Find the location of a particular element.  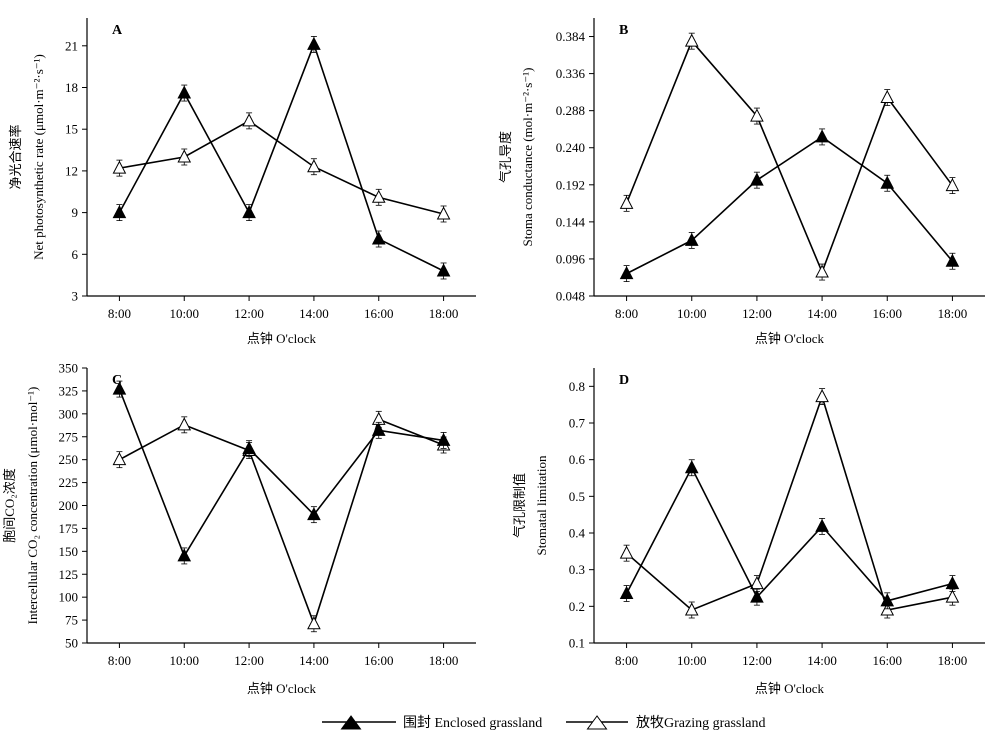

legend-grazing-grassland: 放牧Grazing grassland is located at coordinates (665, 723).